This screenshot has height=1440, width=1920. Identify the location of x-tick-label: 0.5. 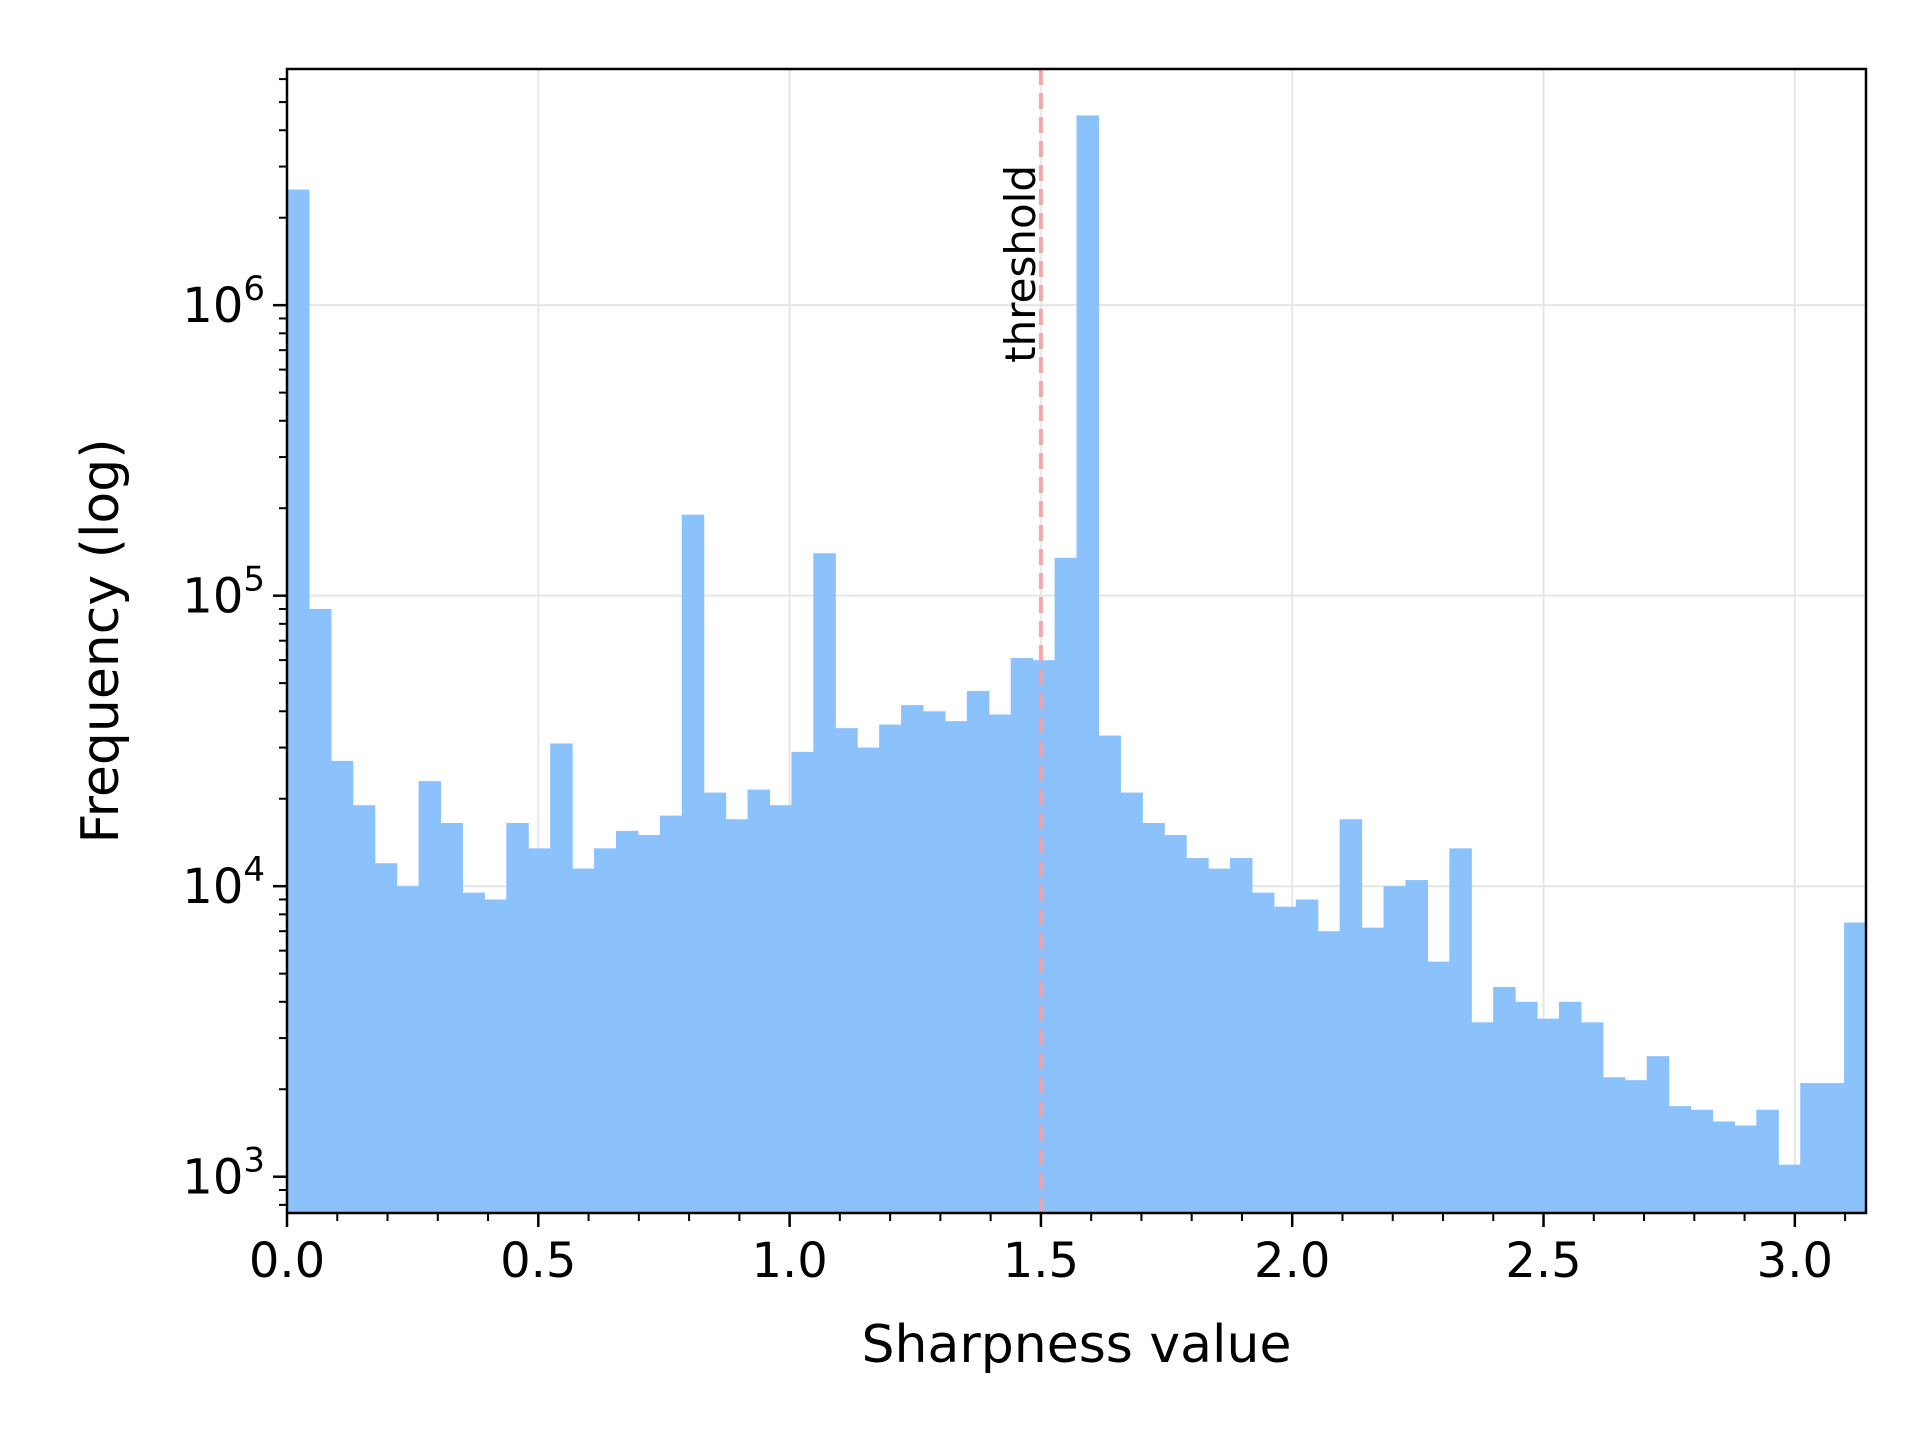
(538, 1261).